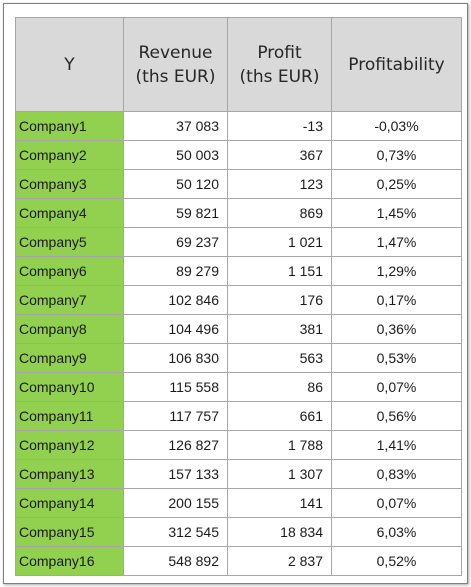 This screenshot has height=587, width=471. Describe the element at coordinates (69, 300) in the screenshot. I see `company-cell: Company7` at that location.